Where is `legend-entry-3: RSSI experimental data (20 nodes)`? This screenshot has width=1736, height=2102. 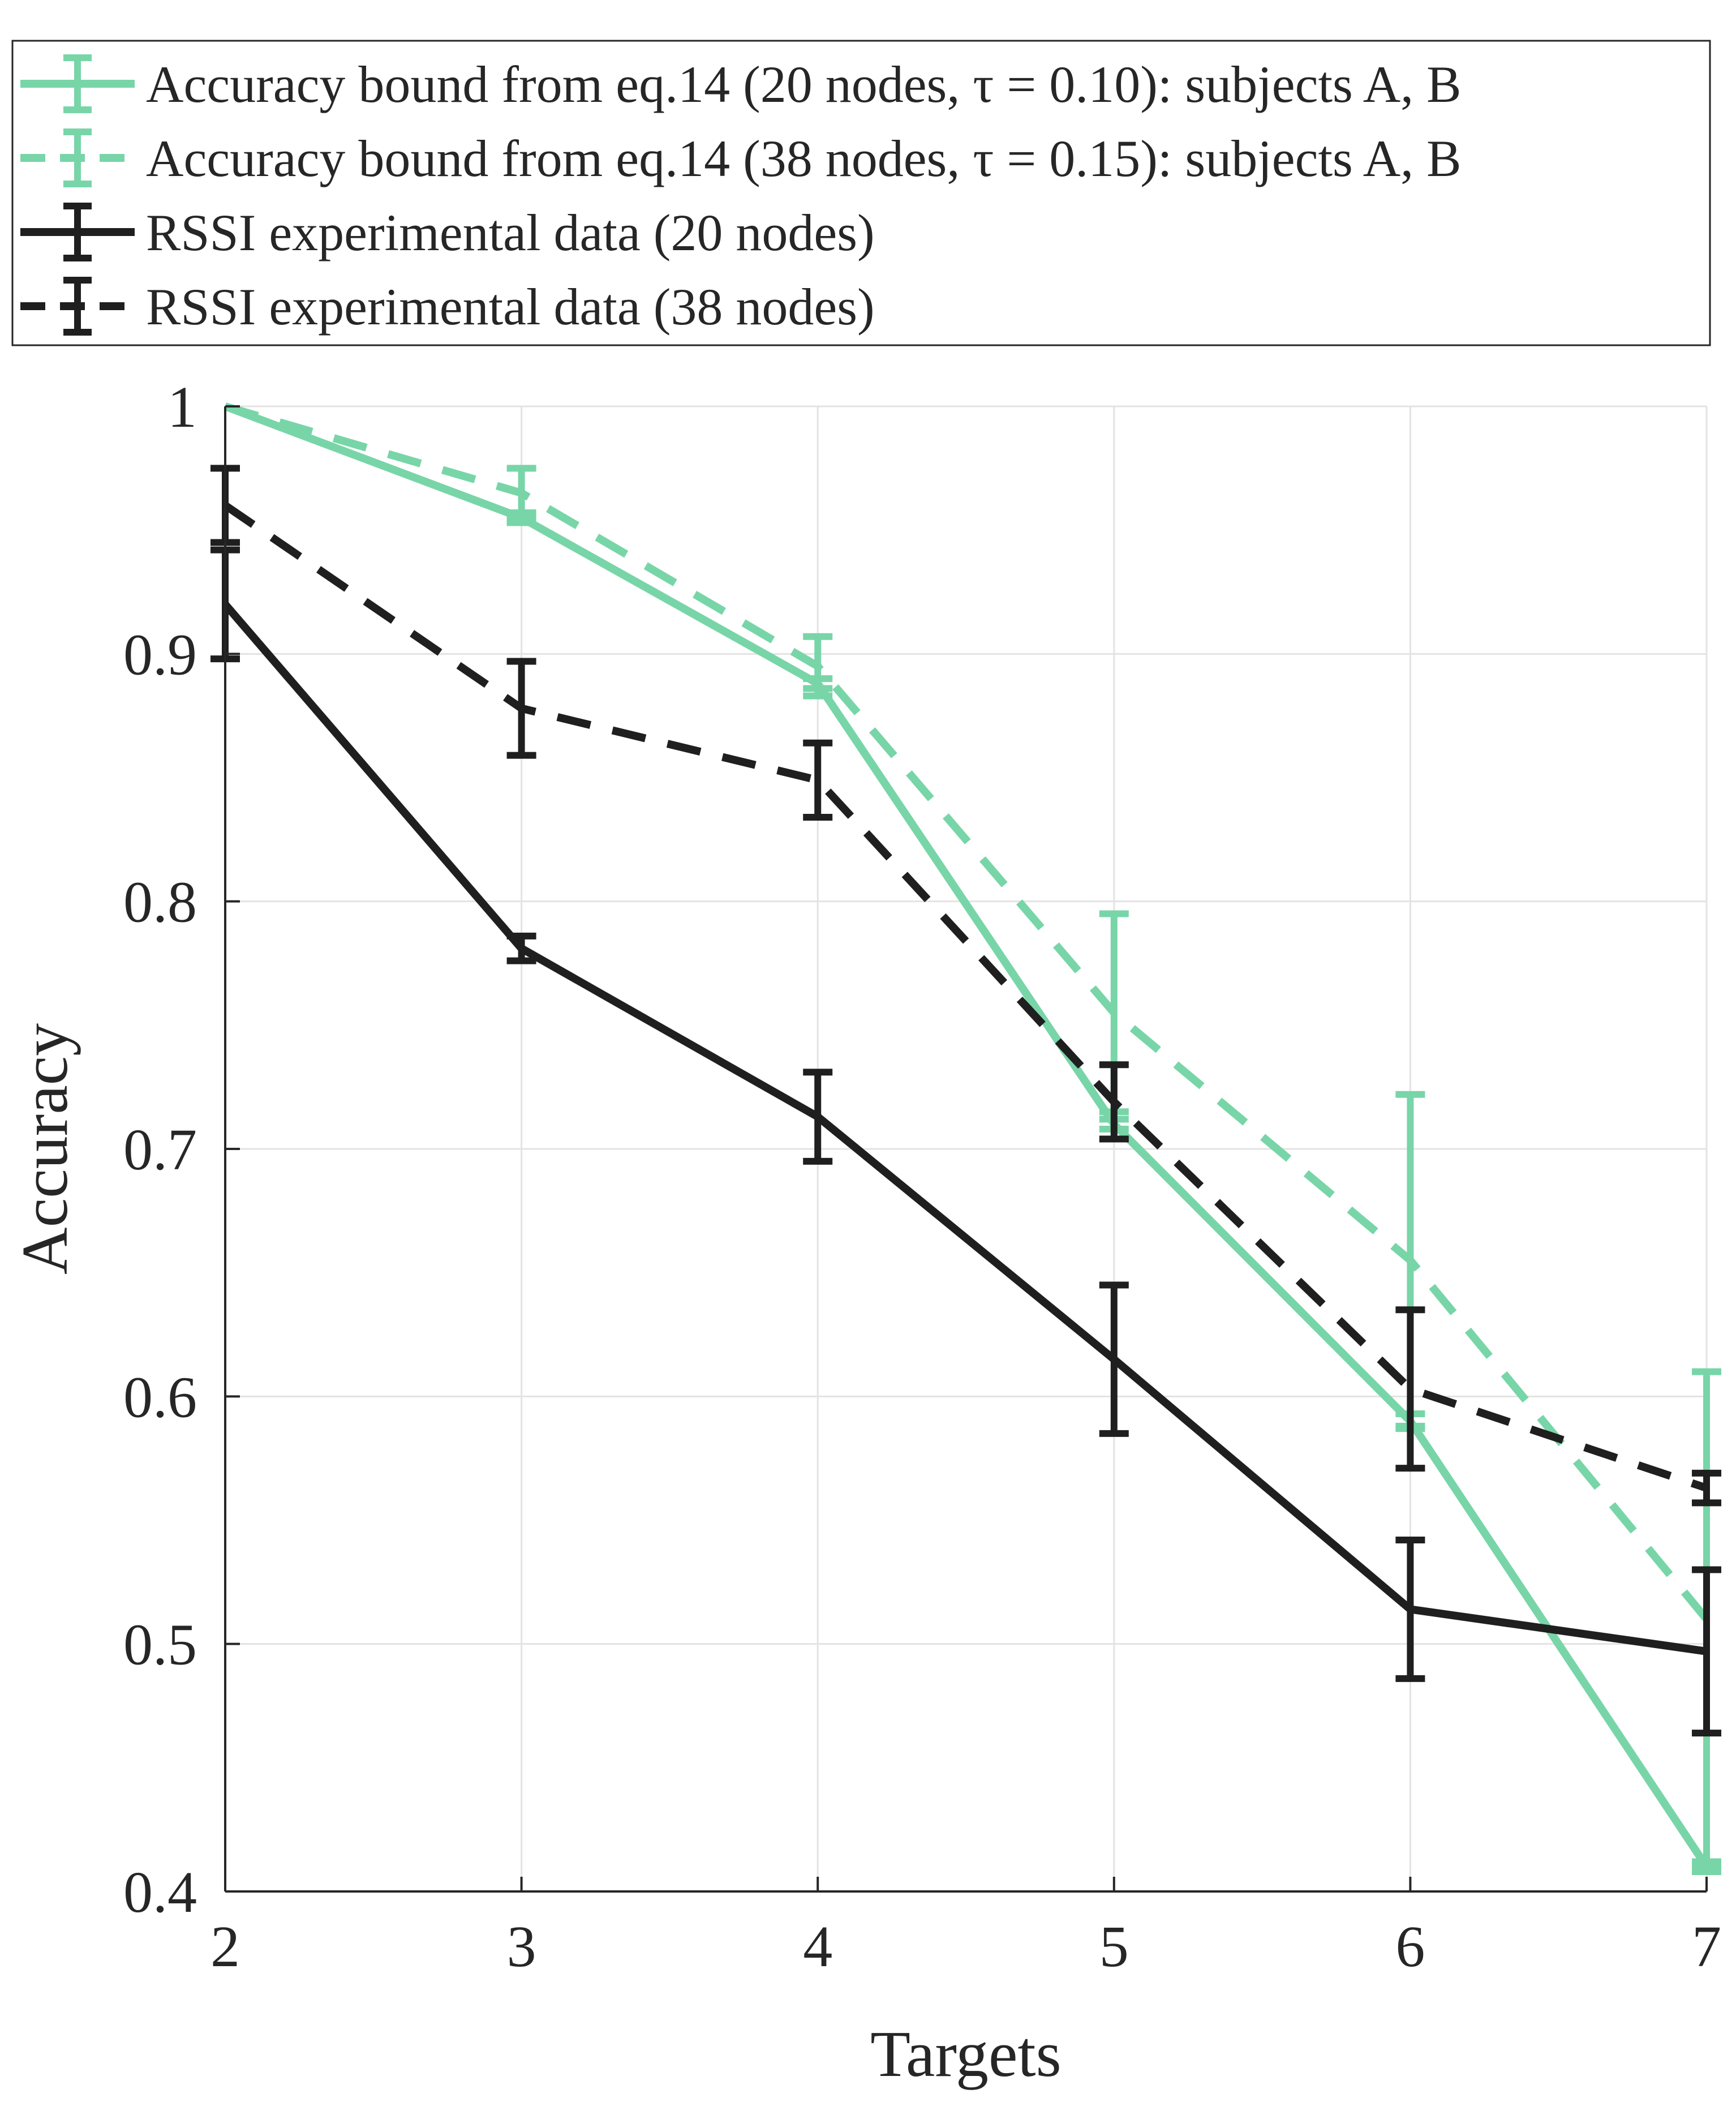 legend-entry-3: RSSI experimental data (20 nodes) is located at coordinates (447, 232).